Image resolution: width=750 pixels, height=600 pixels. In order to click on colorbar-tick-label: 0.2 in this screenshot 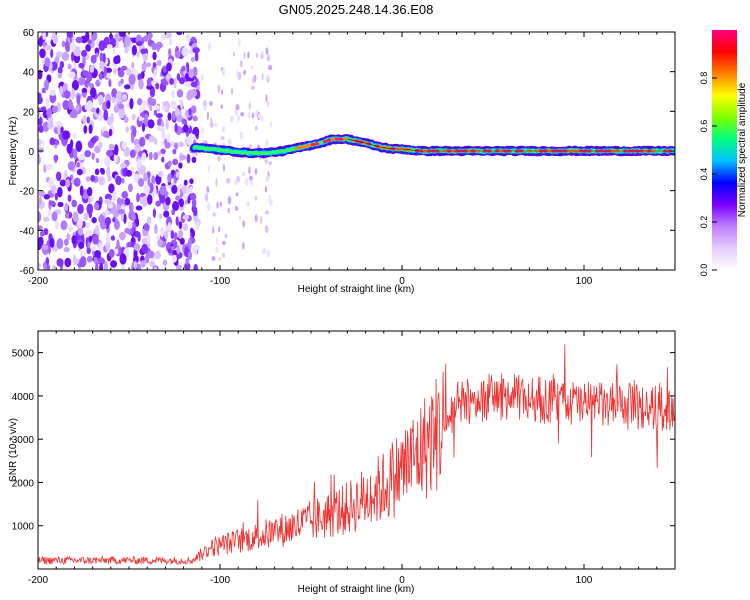, I will do `click(704, 222)`.